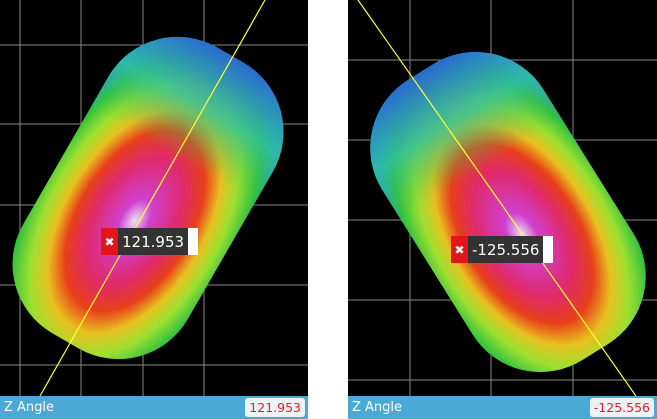 This screenshot has width=657, height=419. I want to click on status-bar: Z Angle -125.556, so click(502, 407).